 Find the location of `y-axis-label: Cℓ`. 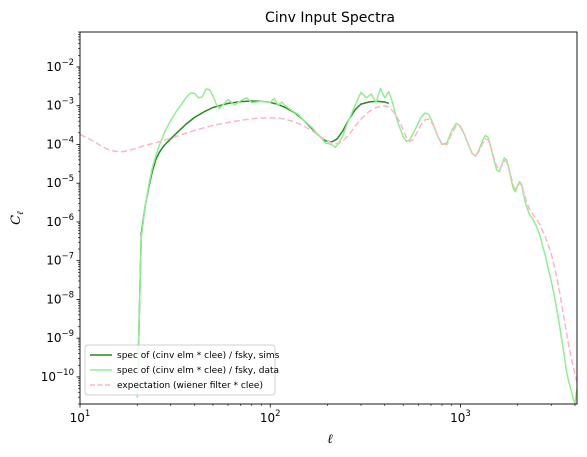

y-axis-label: Cℓ is located at coordinates (17, 218).